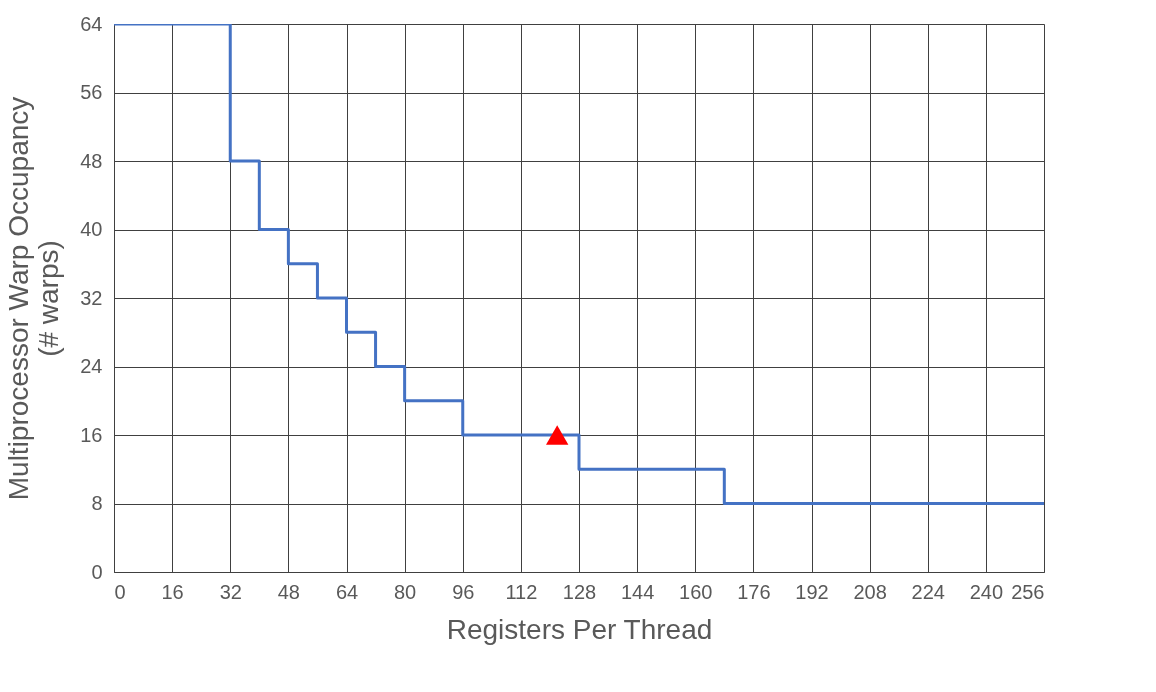 This screenshot has height=692, width=1156. What do you see at coordinates (91, 366) in the screenshot?
I see `y-tick-label: 24` at bounding box center [91, 366].